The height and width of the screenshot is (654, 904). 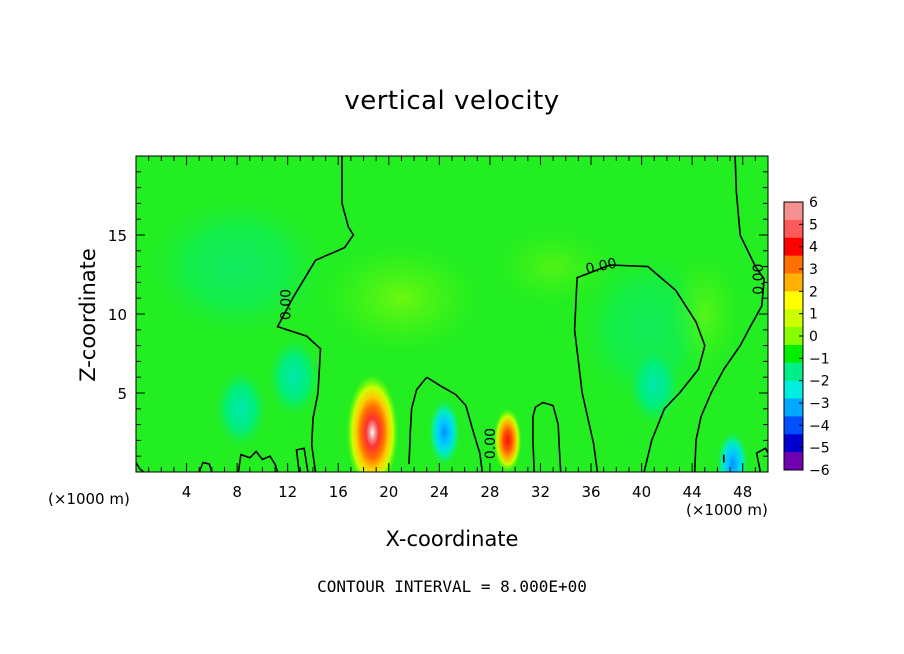 What do you see at coordinates (813, 203) in the screenshot?
I see `colorbar-tick-label: 6` at bounding box center [813, 203].